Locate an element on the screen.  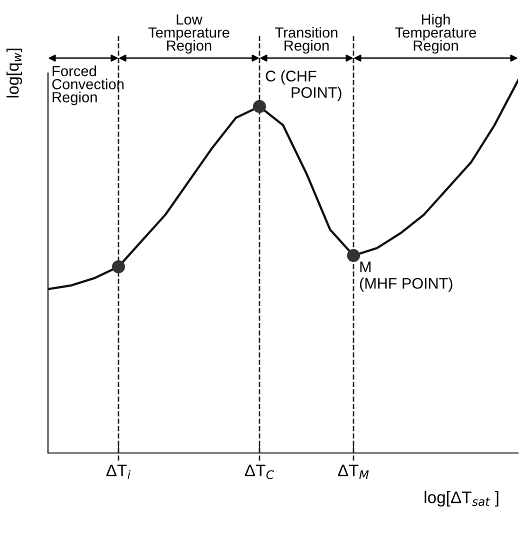
x-axis-title: log[ΔT$_{sat}$ ] is located at coordinates (461, 499).